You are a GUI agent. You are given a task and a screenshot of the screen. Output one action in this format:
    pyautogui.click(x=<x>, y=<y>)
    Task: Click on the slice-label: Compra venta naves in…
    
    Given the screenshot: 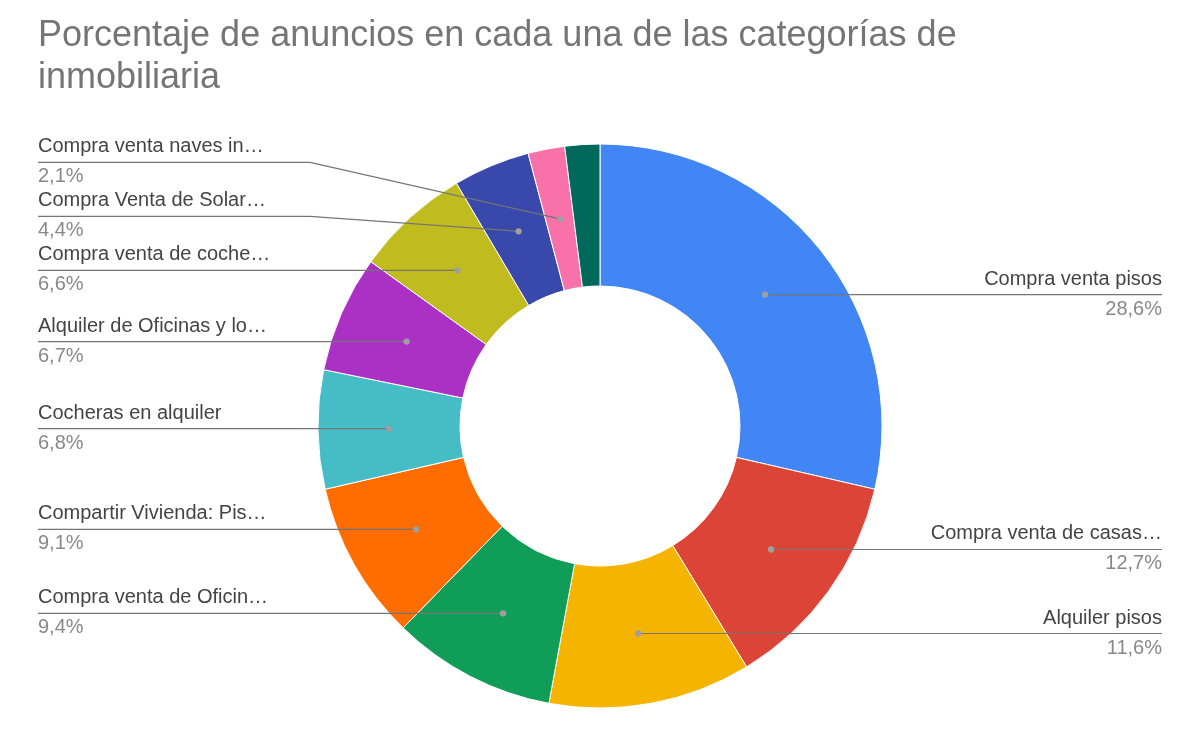 What is the action you would take?
    pyautogui.click(x=151, y=145)
    